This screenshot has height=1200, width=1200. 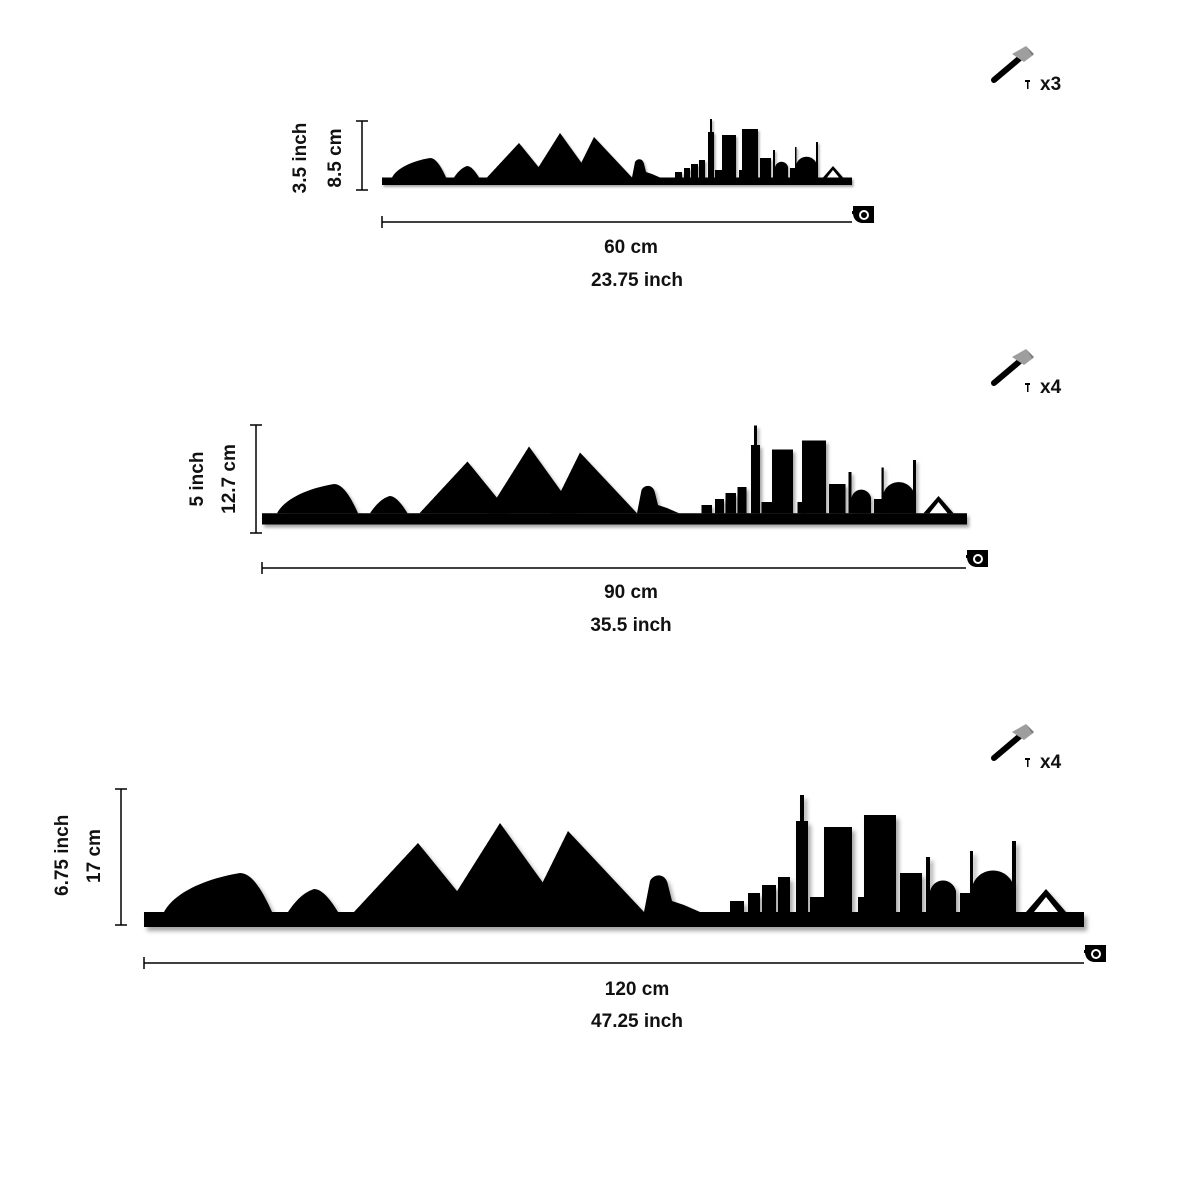 What do you see at coordinates (631, 592) in the screenshot?
I see `width-cm-label: 90 cm` at bounding box center [631, 592].